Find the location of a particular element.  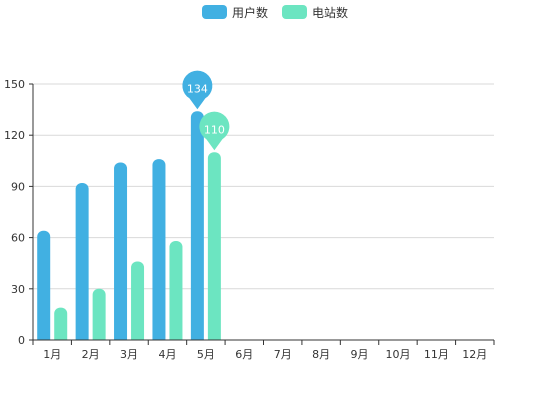

x-tick-label: 12月 is located at coordinates (474, 354).